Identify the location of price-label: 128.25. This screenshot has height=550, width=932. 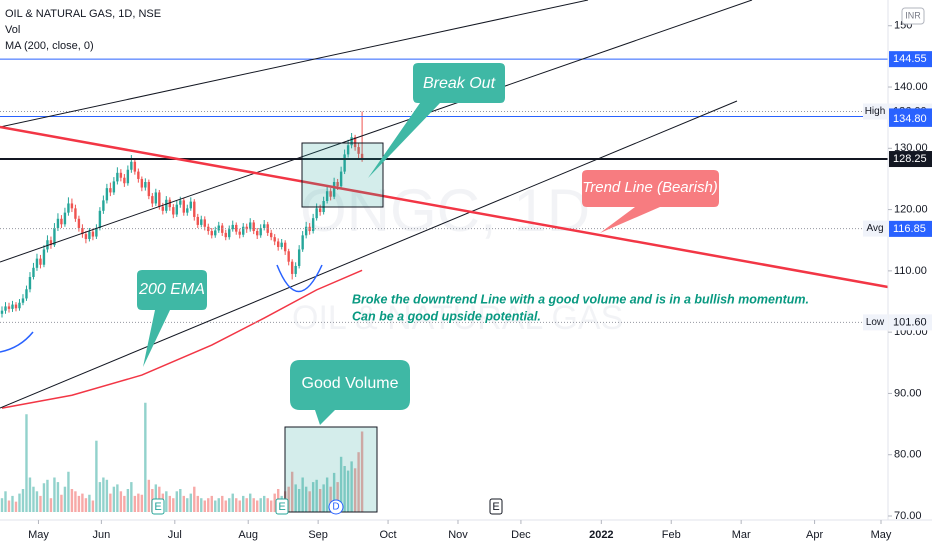
(910, 159).